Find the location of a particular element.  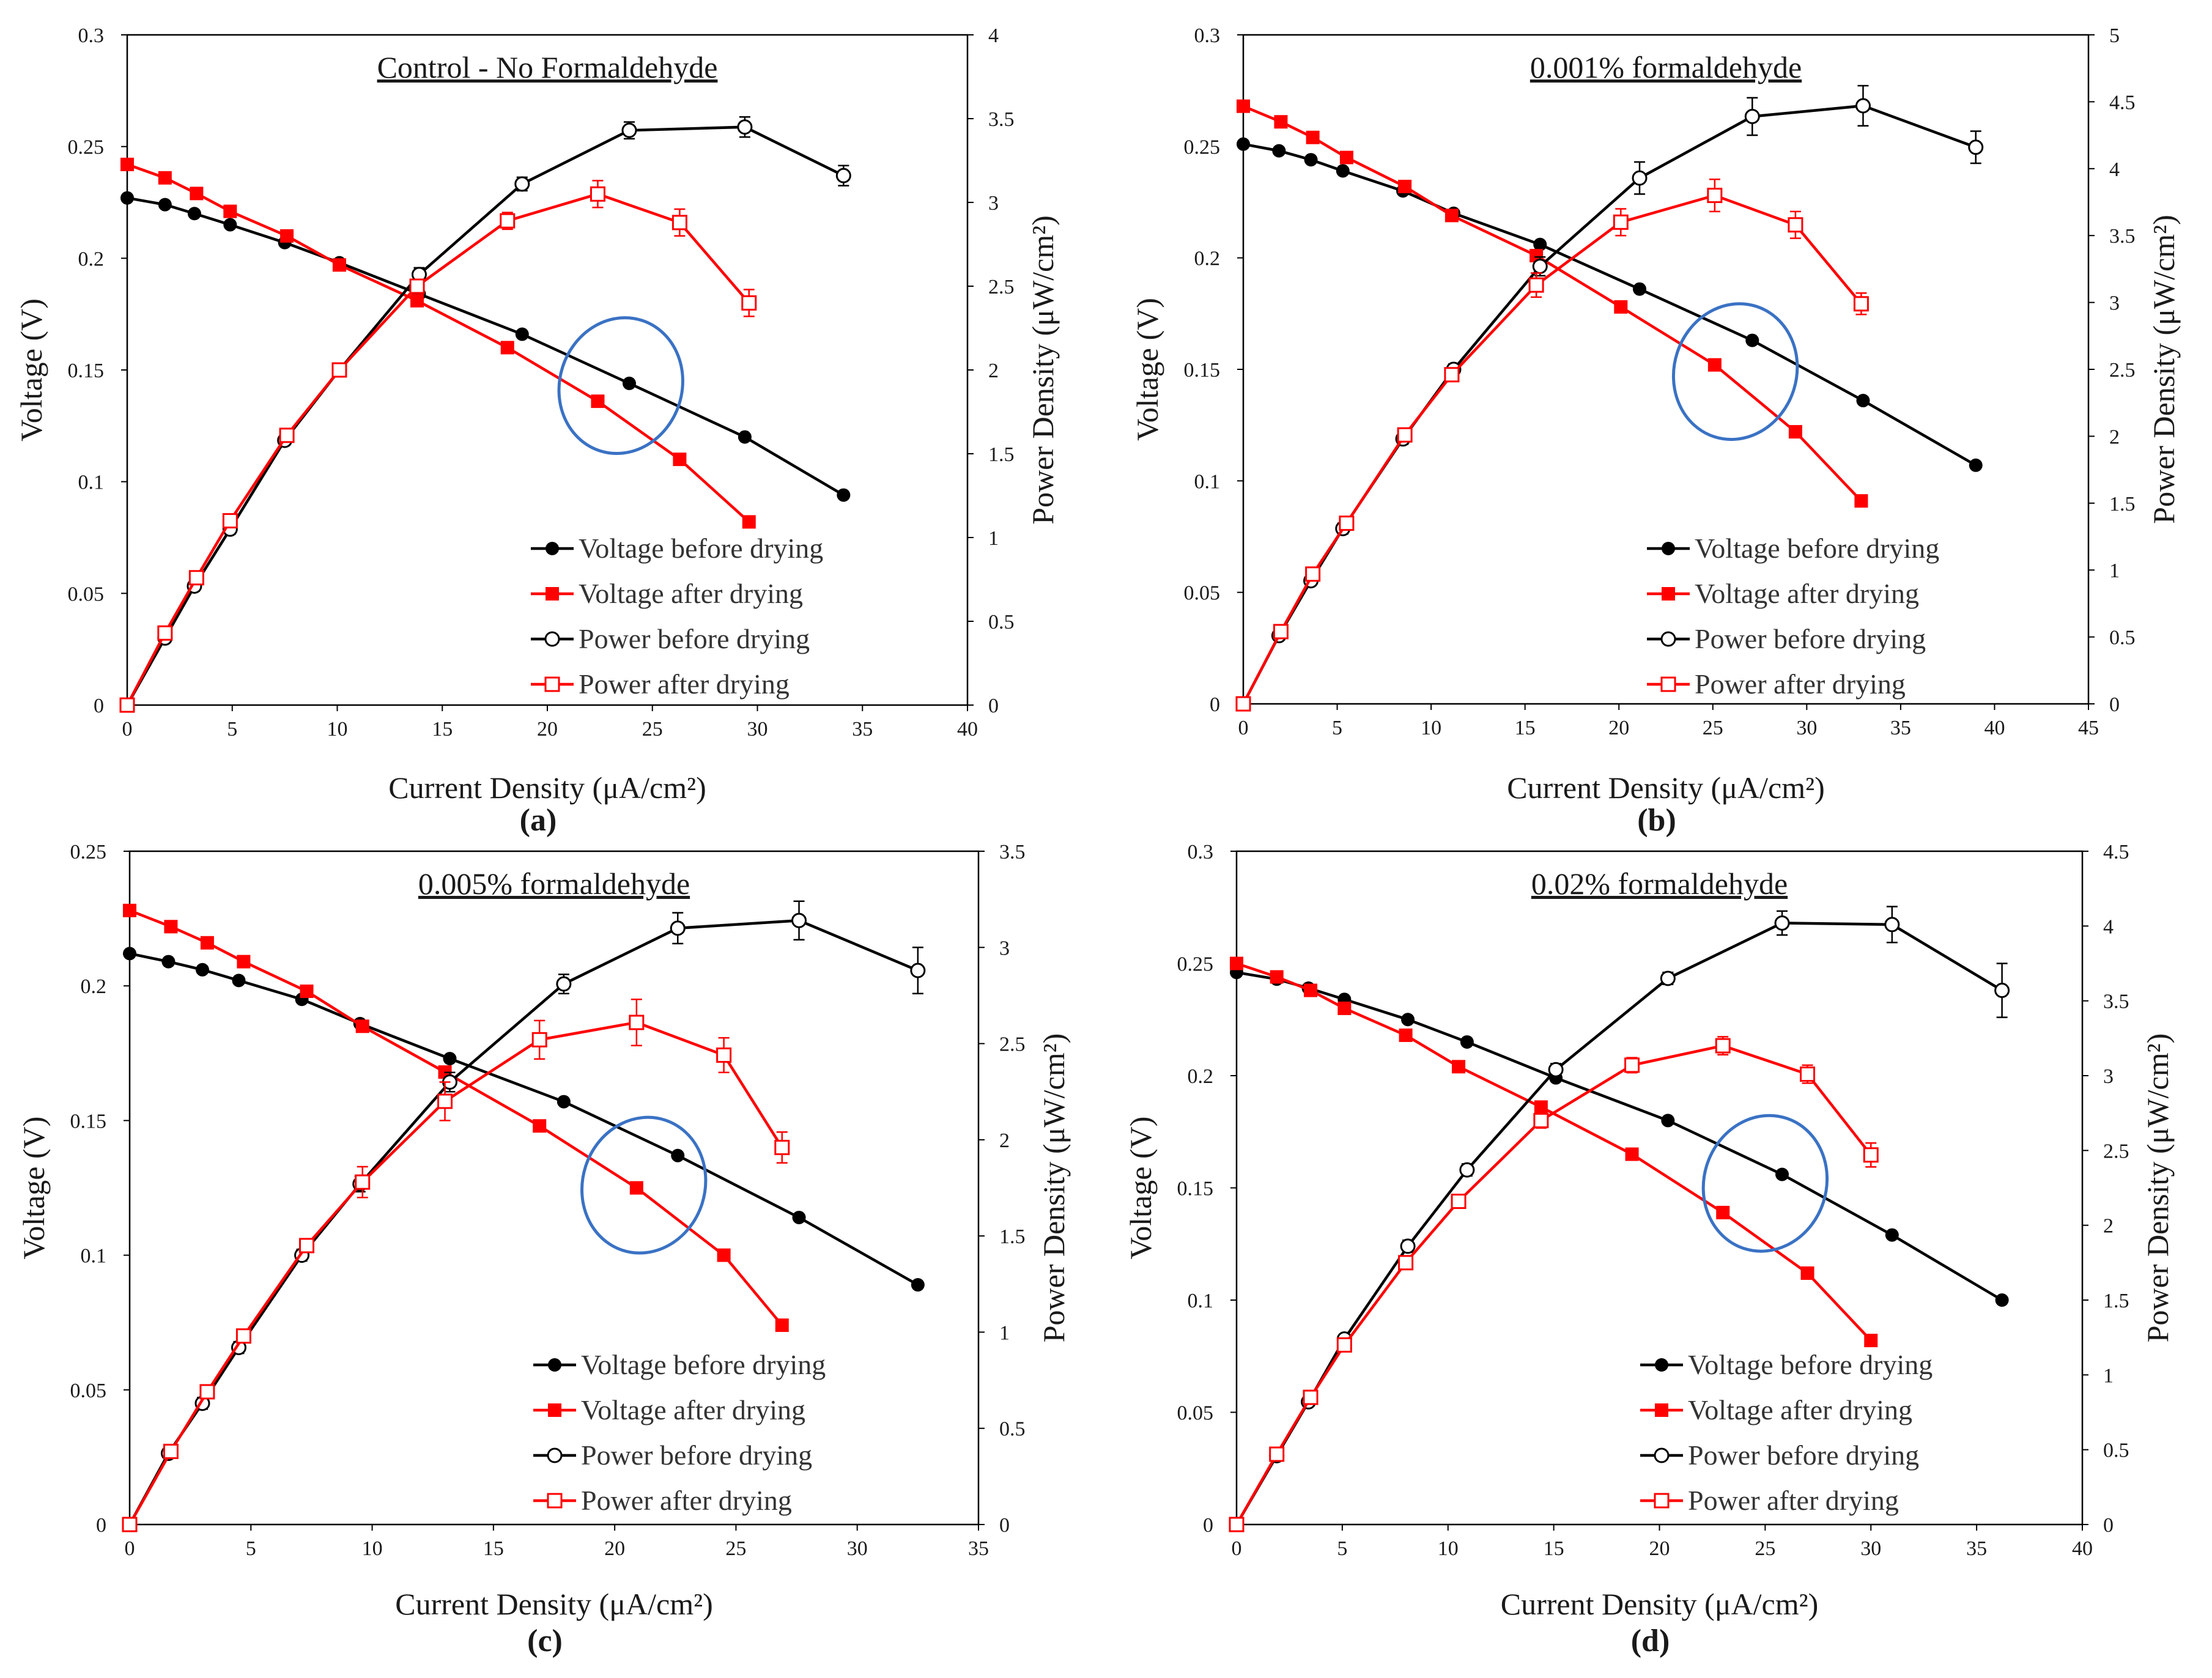

y2-tick-label: 0.5 is located at coordinates (2122, 638).